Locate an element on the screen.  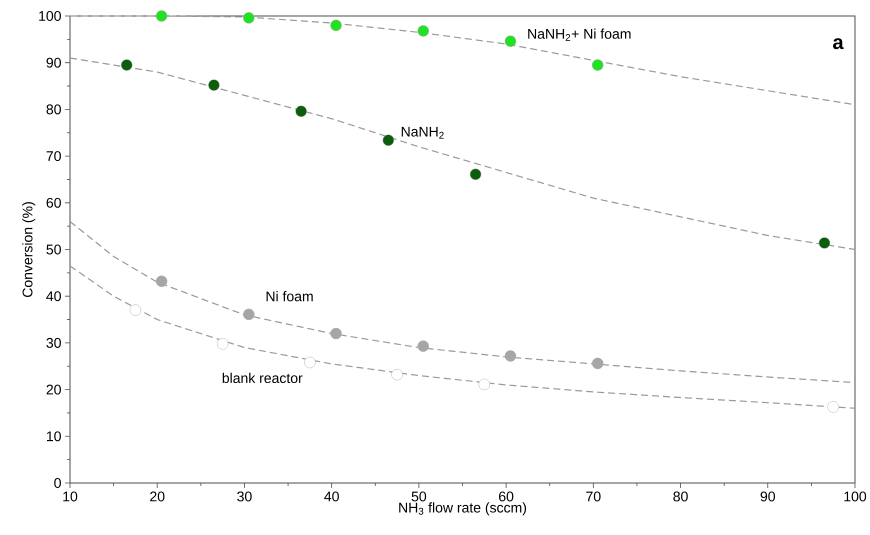
series-label: blank reactor is located at coordinates (262, 378).